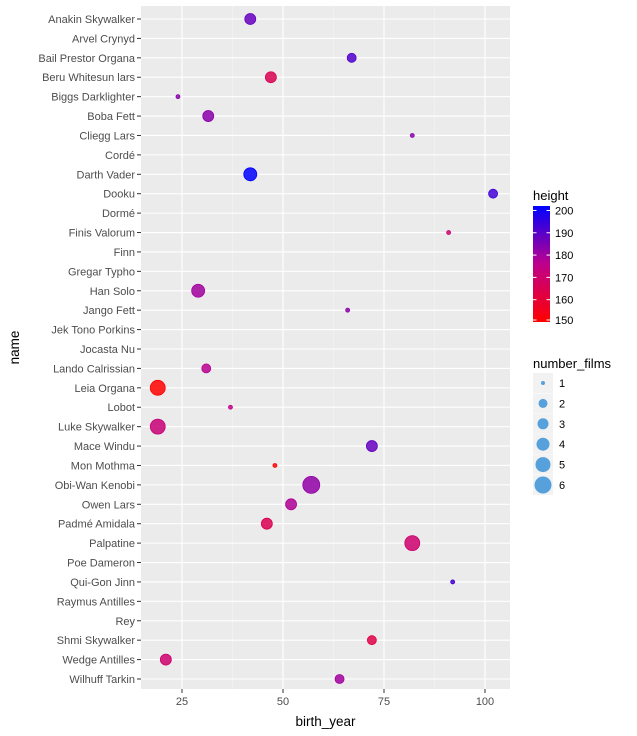 The height and width of the screenshot is (736, 637). I want to click on y-tick-label: Obi-Wan Kenobi, so click(95, 486).